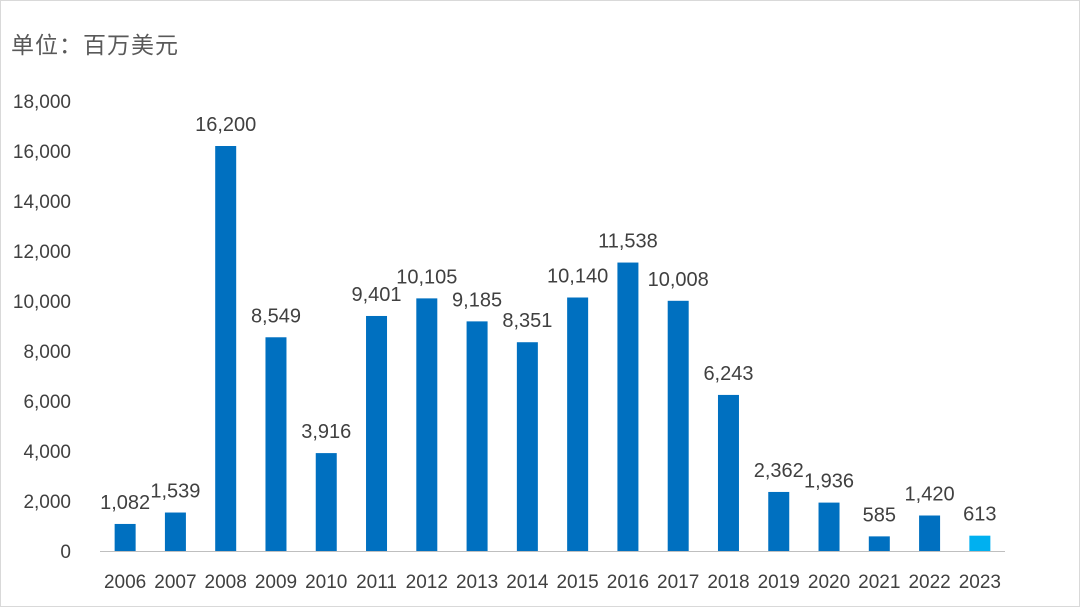  Describe the element at coordinates (678, 582) in the screenshot. I see `x-tick-label-2017: 2017` at that location.